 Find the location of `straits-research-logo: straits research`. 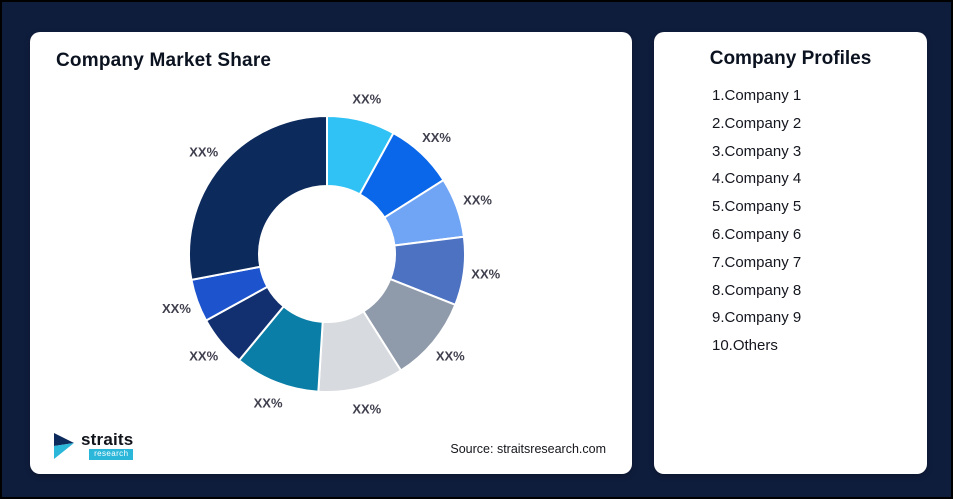

straits-research-logo: straits research is located at coordinates (93, 445).